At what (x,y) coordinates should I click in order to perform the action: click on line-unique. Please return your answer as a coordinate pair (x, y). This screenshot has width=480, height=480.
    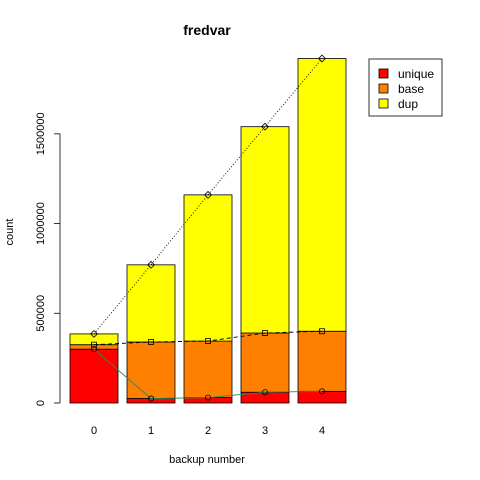
    Looking at the image, I should click on (208, 373).